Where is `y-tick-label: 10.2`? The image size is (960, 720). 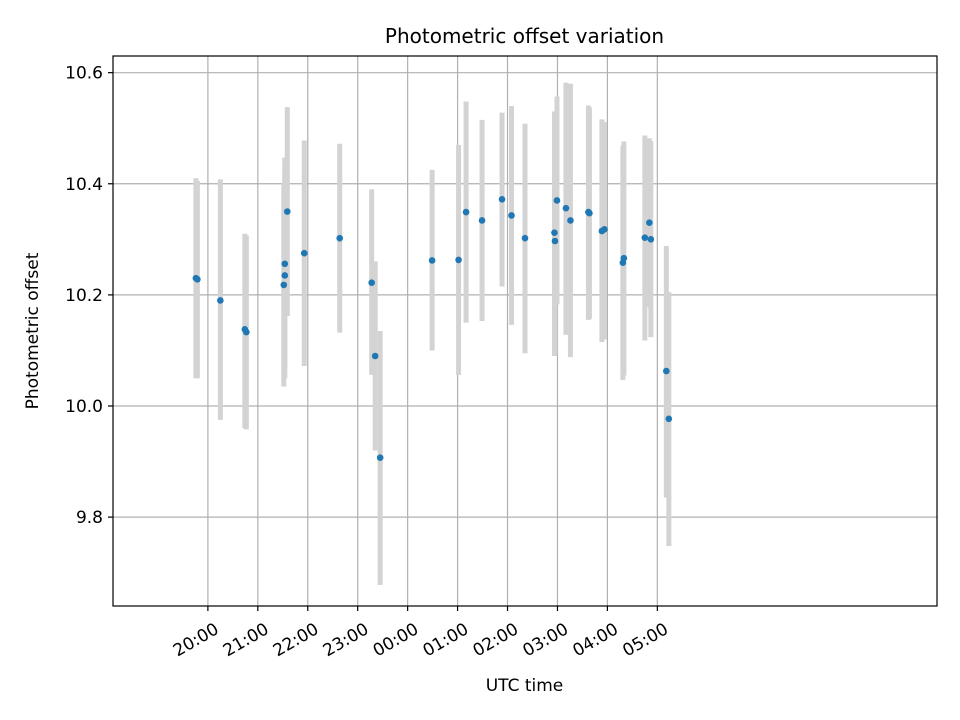
y-tick-label: 10.2 is located at coordinates (84, 296).